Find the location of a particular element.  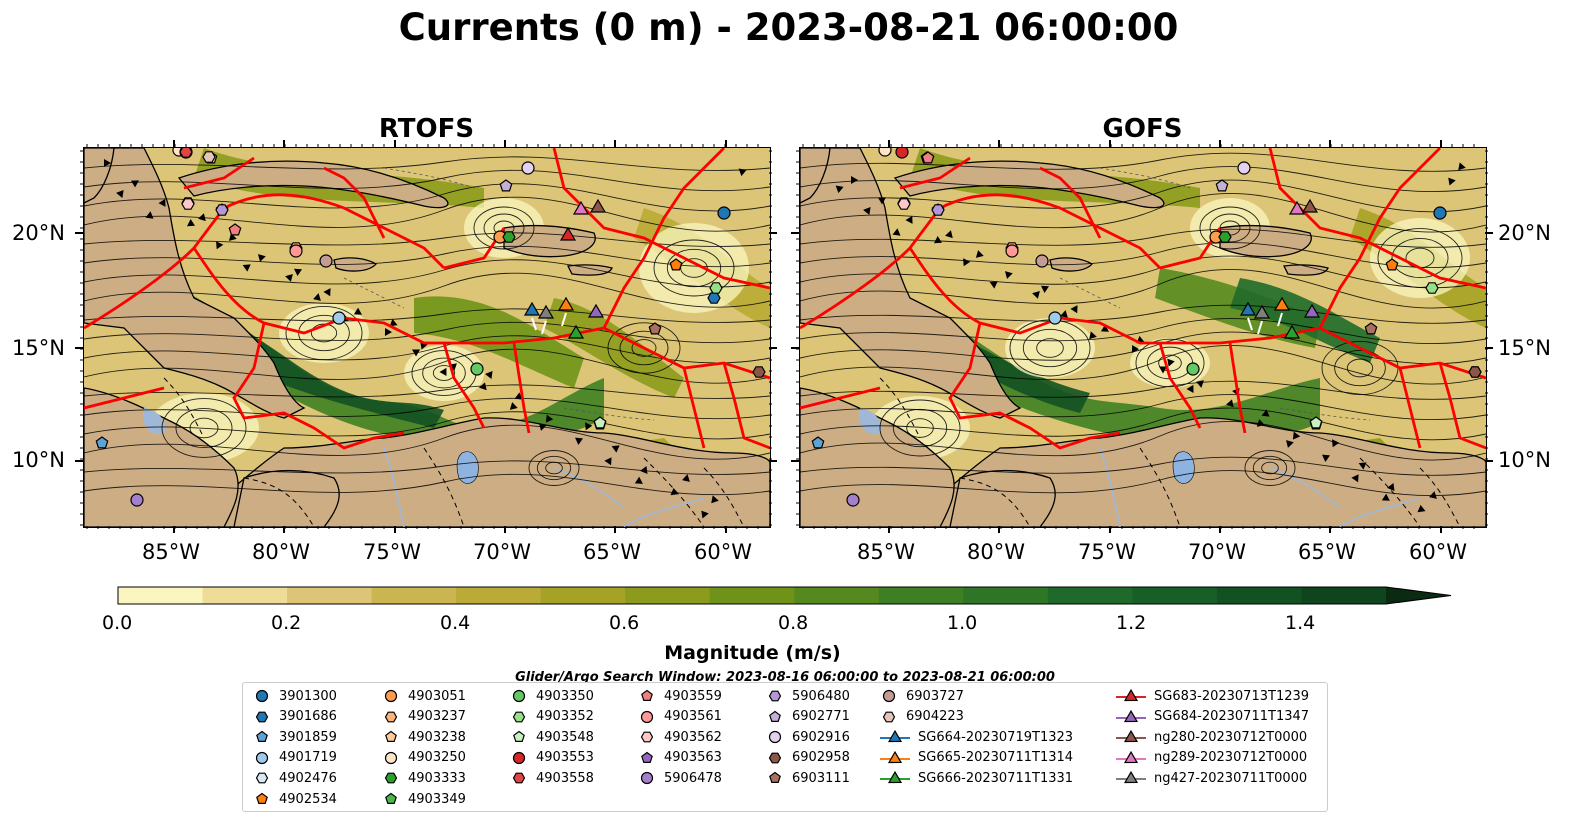

panel-title-rtofs: RTOFS is located at coordinates (426, 129).